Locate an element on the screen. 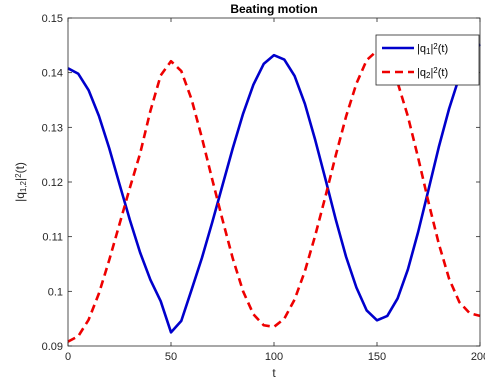 The width and height of the screenshot is (485, 383). y-tick-label: 0.15 is located at coordinates (52, 19).